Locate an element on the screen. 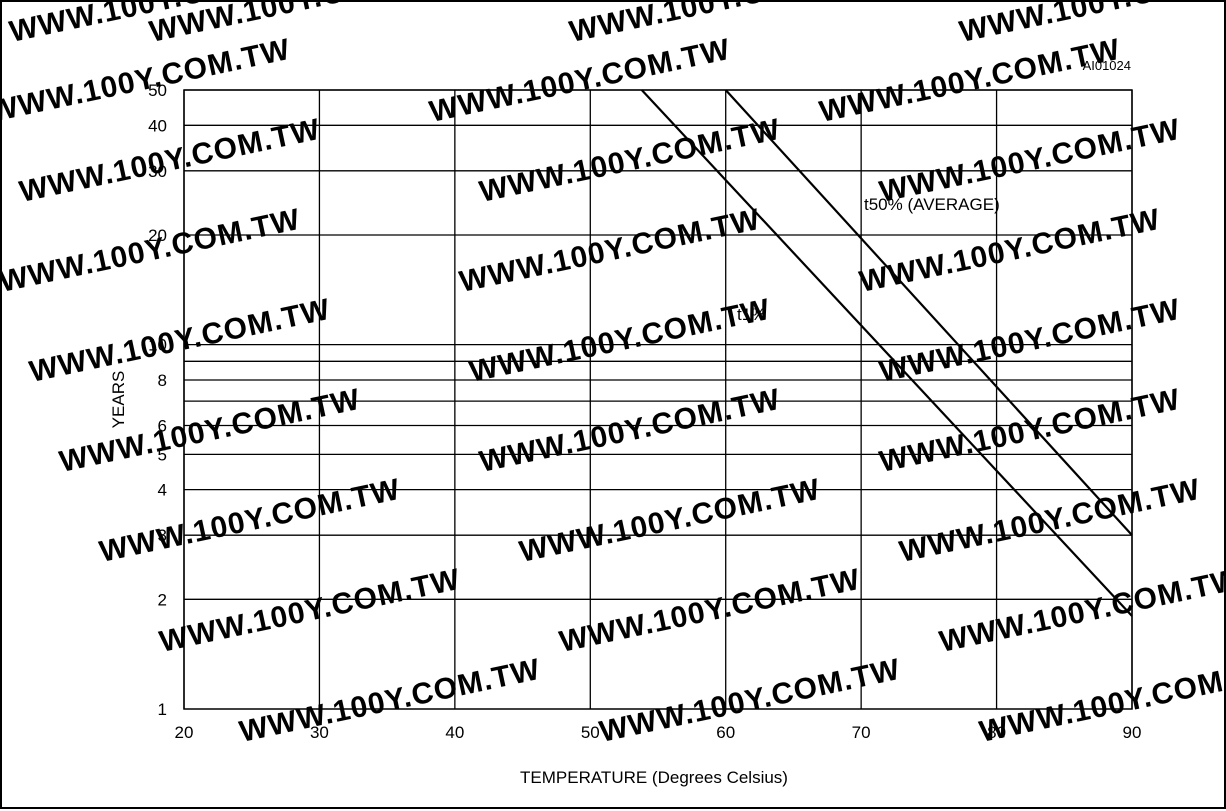  x-tick-label: 90 is located at coordinates (1132, 732).